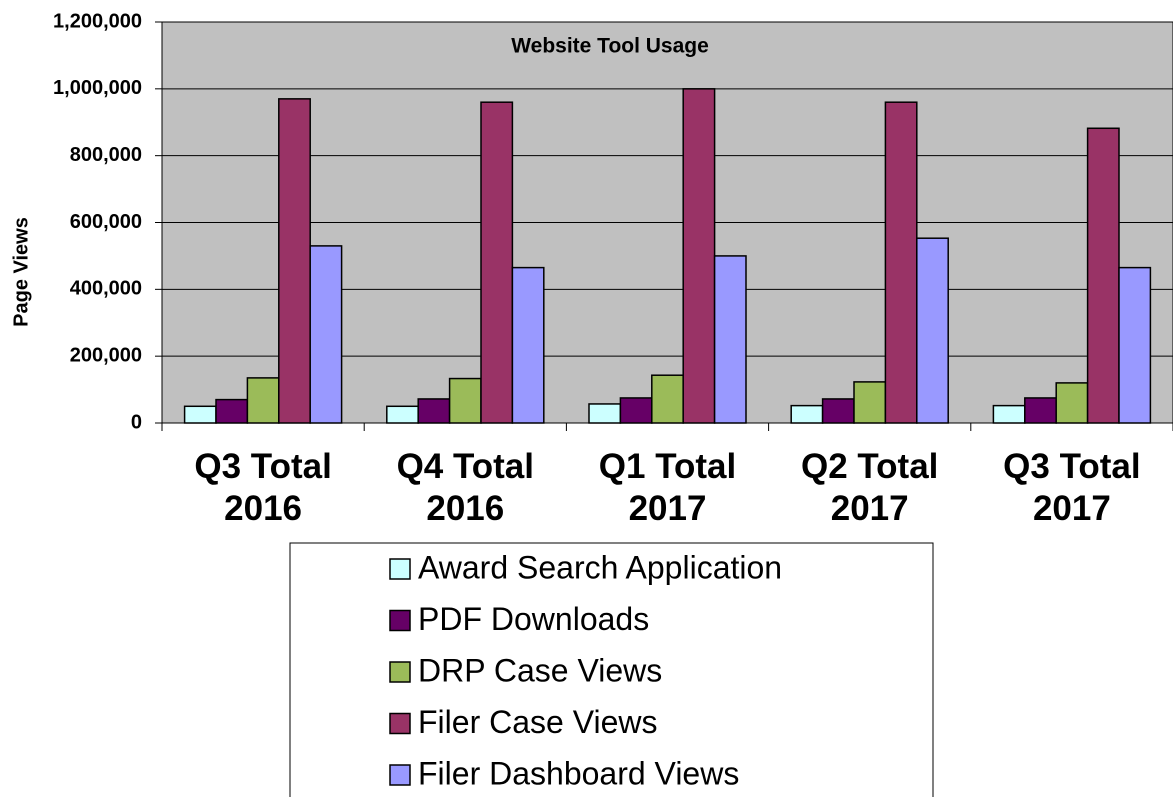 The height and width of the screenshot is (797, 1173). Describe the element at coordinates (869, 487) in the screenshot. I see `x-tick-label: Q2 Total 2017` at that location.